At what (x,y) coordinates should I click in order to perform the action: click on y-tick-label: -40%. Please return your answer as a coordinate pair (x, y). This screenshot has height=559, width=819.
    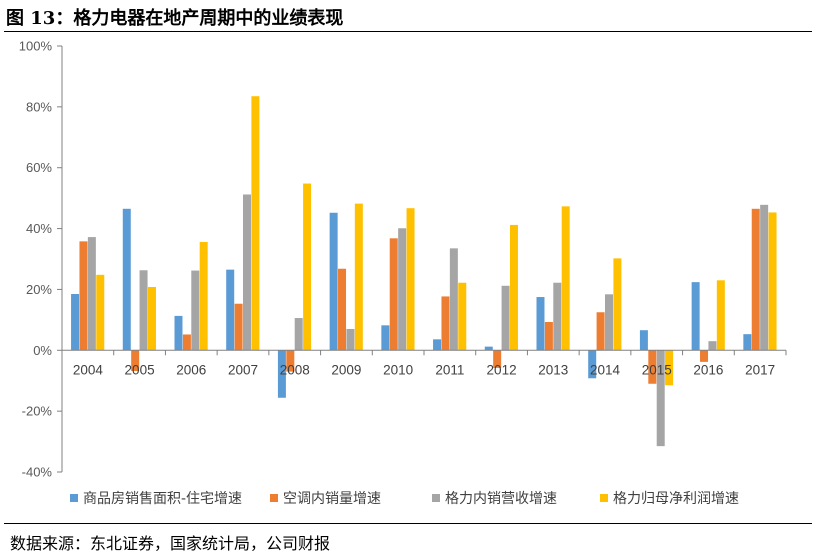
    Looking at the image, I should click on (37, 472).